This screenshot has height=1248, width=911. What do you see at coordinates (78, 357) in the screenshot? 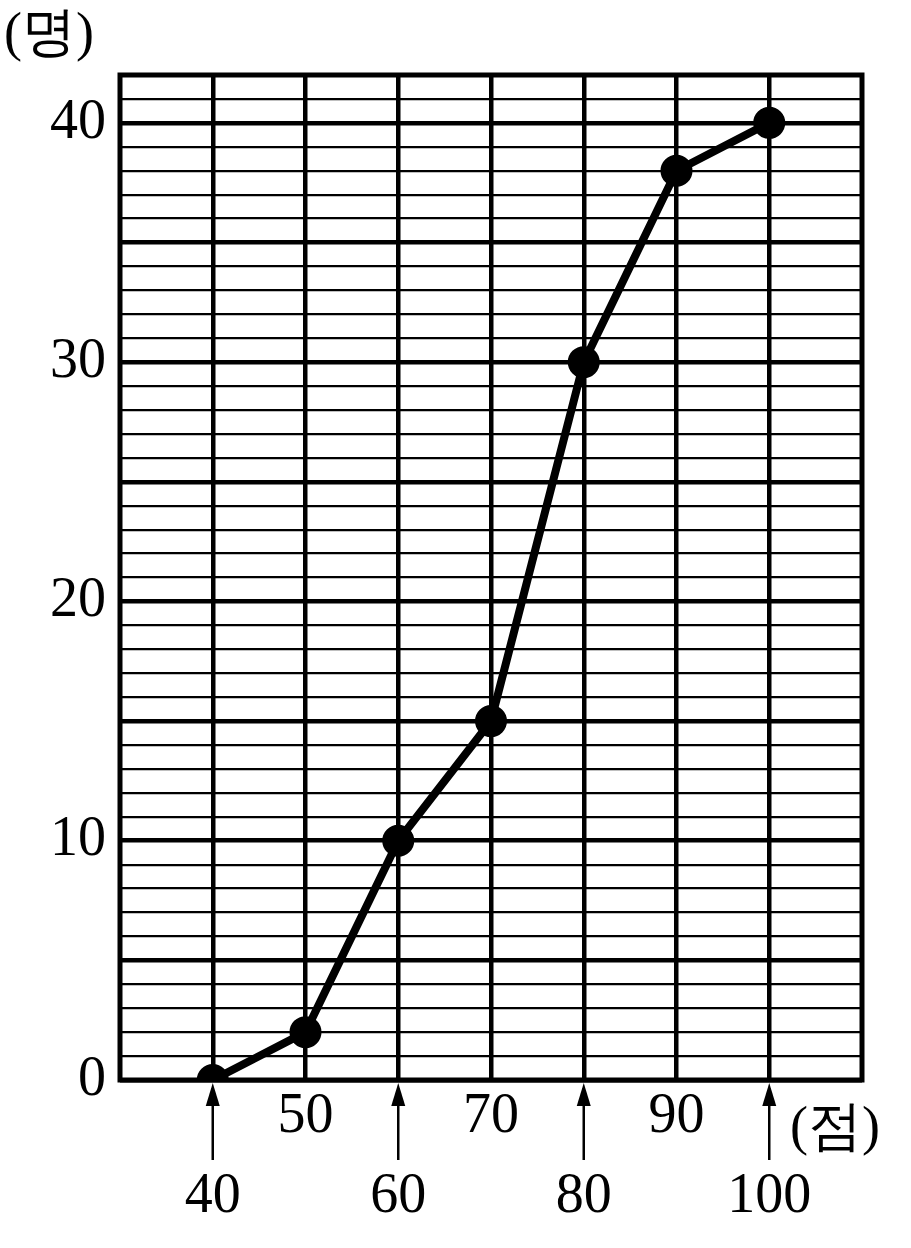
I see `y-tick-label: 30` at bounding box center [78, 357].